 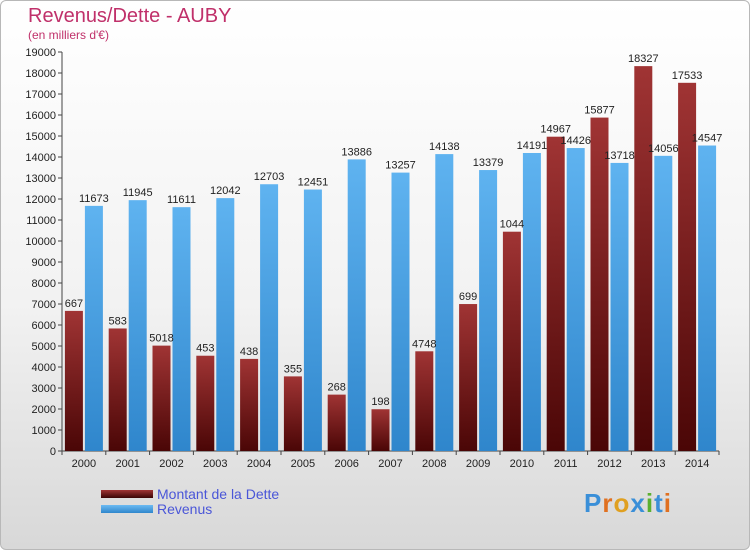 I want to click on chart-subtitle: (en milliers d'€), so click(x=68, y=35).